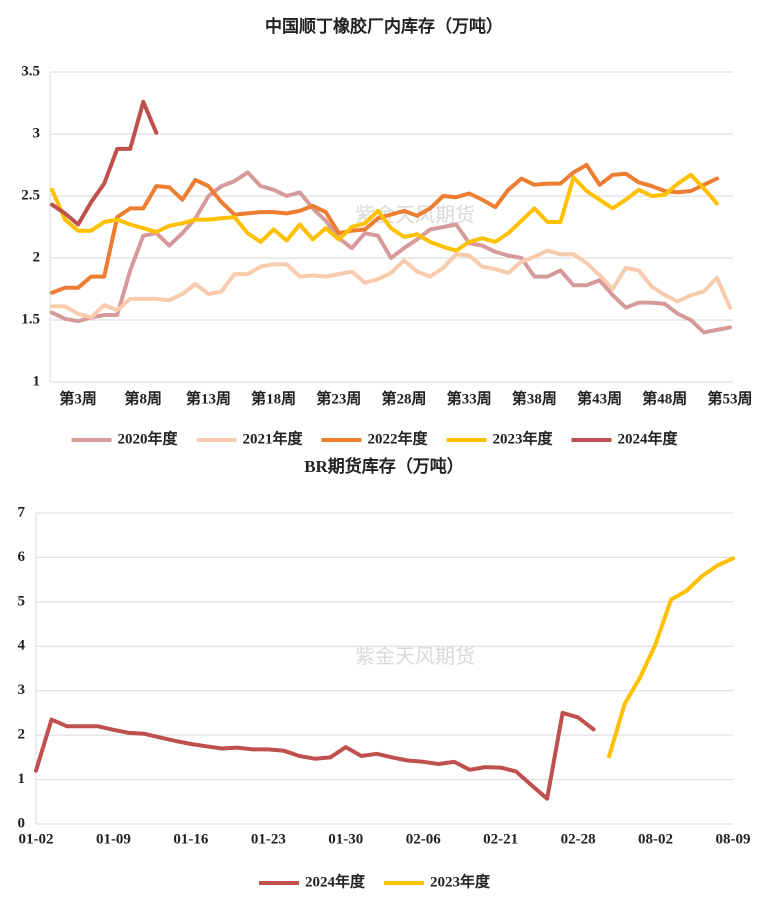  I want to click on x-tick-label: 第33周, so click(469, 398).